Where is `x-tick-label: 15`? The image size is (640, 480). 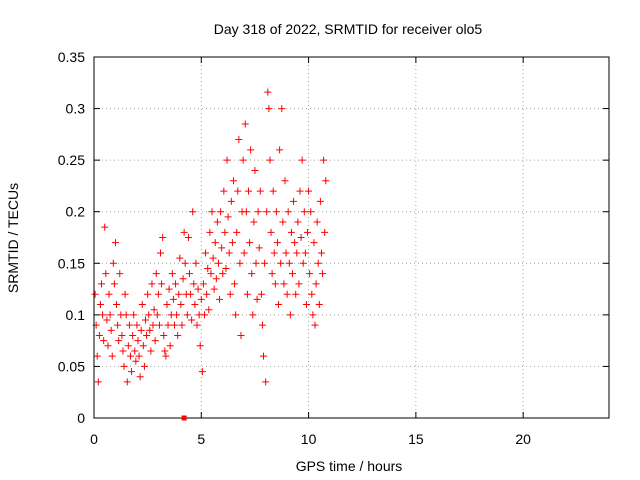 x-tick-label: 15 is located at coordinates (416, 439).